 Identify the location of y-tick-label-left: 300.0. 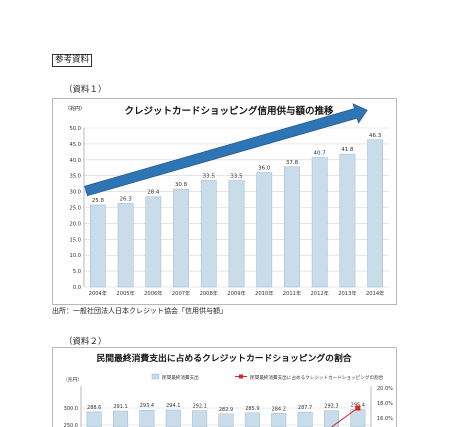
(71, 409).